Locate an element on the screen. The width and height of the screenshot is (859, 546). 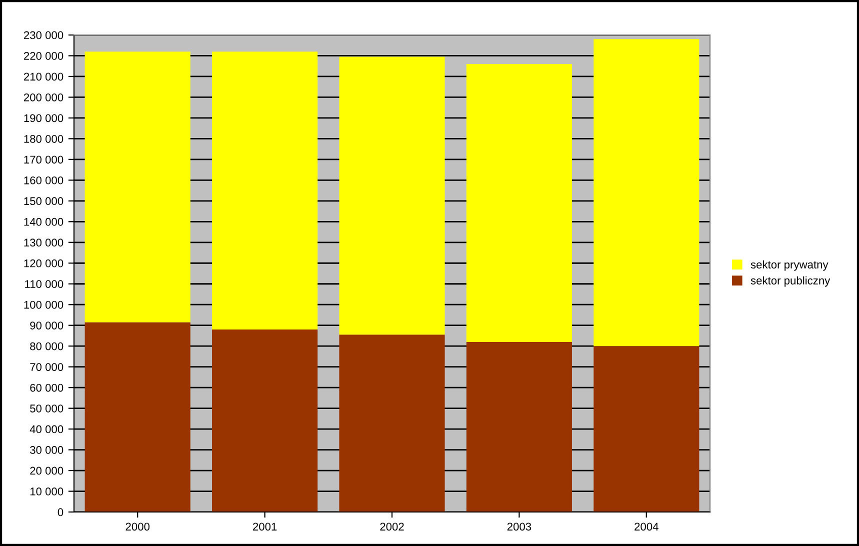
x-tick-label: 2002 is located at coordinates (392, 526).